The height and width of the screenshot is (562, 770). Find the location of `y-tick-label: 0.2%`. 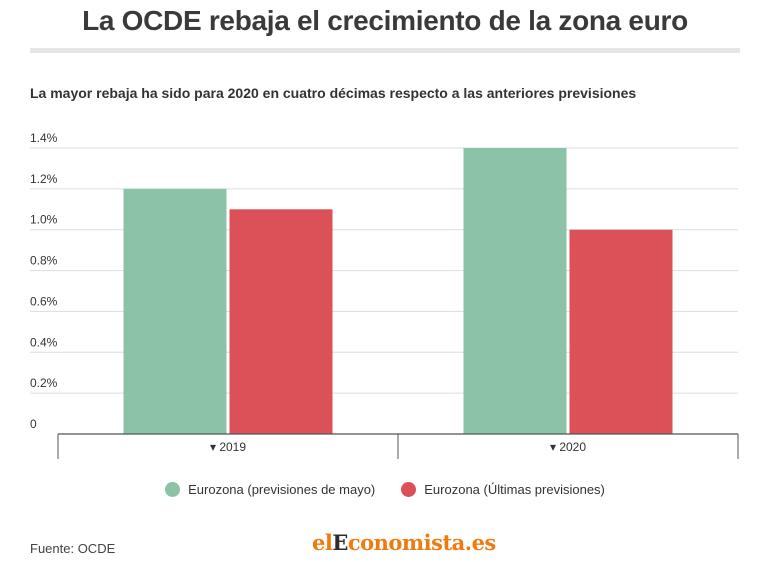

y-tick-label: 0.2% is located at coordinates (44, 383).